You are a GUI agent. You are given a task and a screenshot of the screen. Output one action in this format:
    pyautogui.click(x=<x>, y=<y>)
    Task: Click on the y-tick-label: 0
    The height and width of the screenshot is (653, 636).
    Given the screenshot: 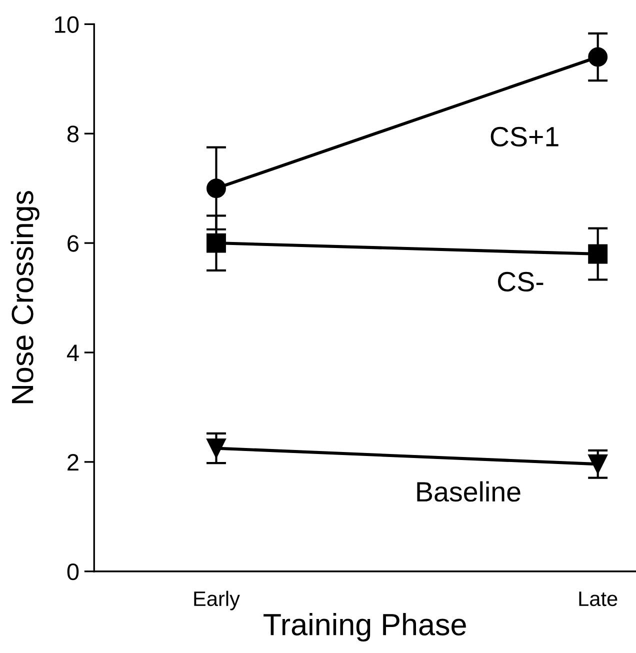 What is the action you would take?
    pyautogui.click(x=73, y=571)
    